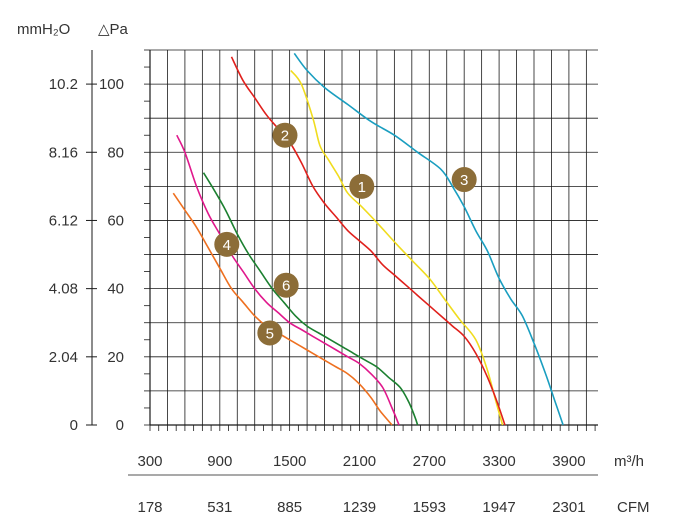  What do you see at coordinates (629, 461) in the screenshot?
I see `x-unit-primary: m³/h` at bounding box center [629, 461].